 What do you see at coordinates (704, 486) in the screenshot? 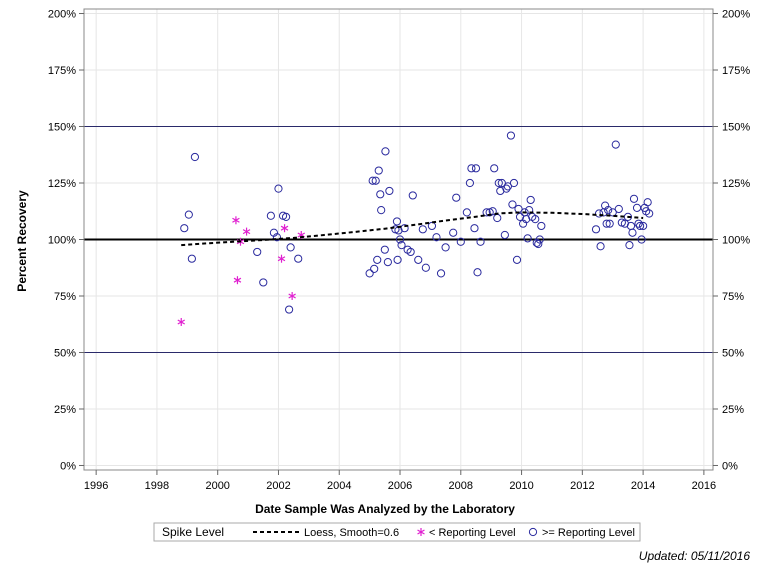
I see `x-tick-label: 2016` at bounding box center [704, 486].